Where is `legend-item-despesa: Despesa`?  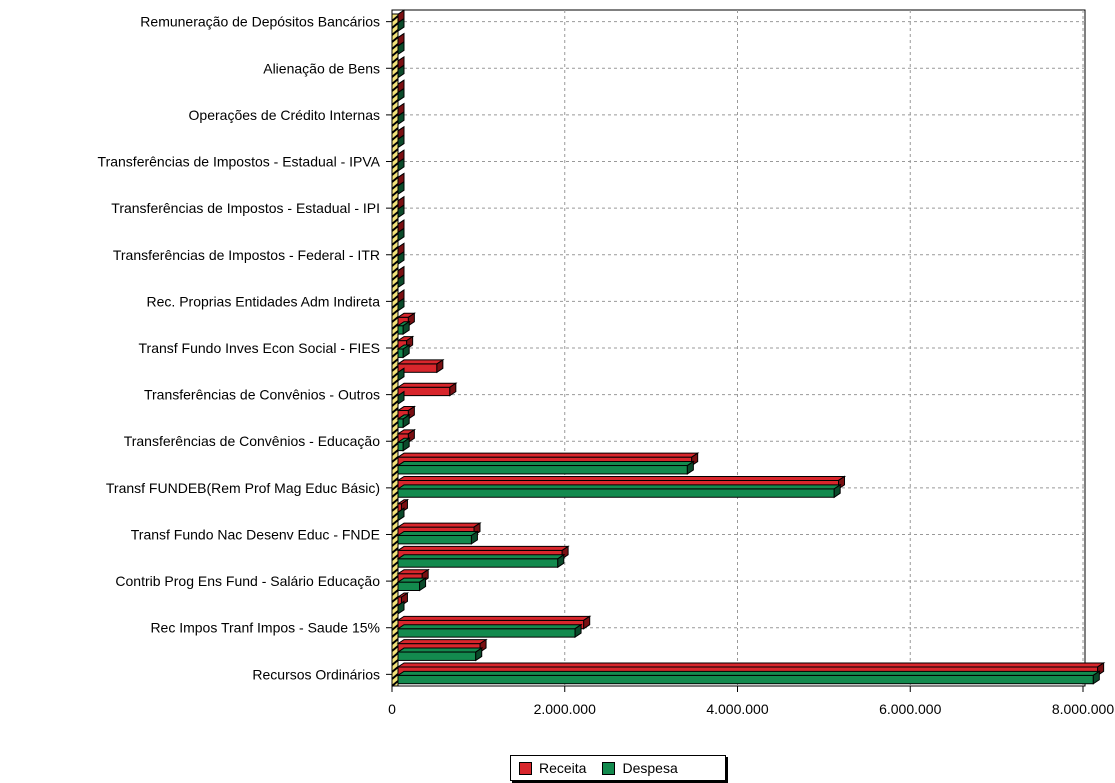
legend-item-despesa: Despesa is located at coordinates (640, 768).